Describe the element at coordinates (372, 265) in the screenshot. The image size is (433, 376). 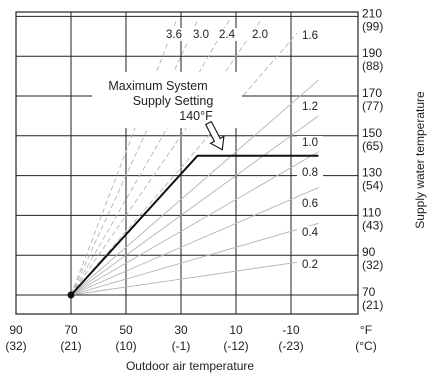
I see `y-tick-sublabel: (32)` at that location.